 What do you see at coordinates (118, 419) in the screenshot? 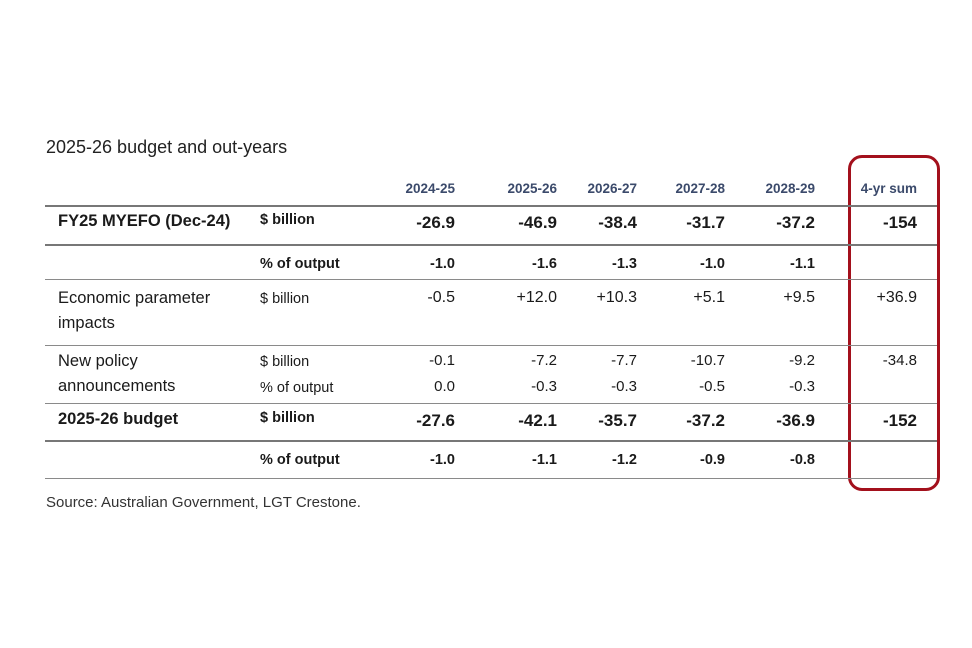
I see `row-label: 2025-26 budget` at bounding box center [118, 419].